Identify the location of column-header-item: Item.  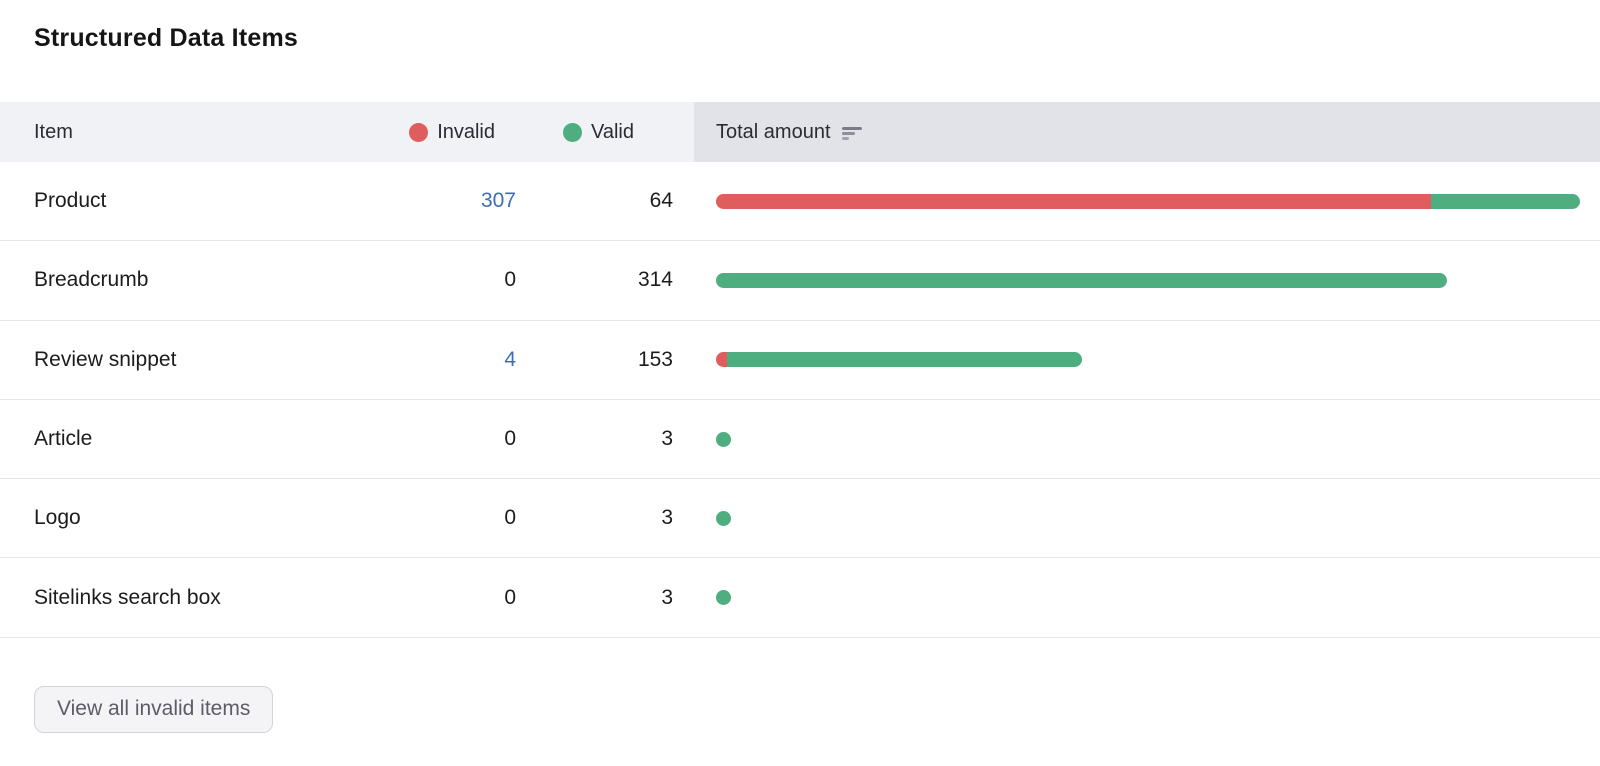
(170, 132).